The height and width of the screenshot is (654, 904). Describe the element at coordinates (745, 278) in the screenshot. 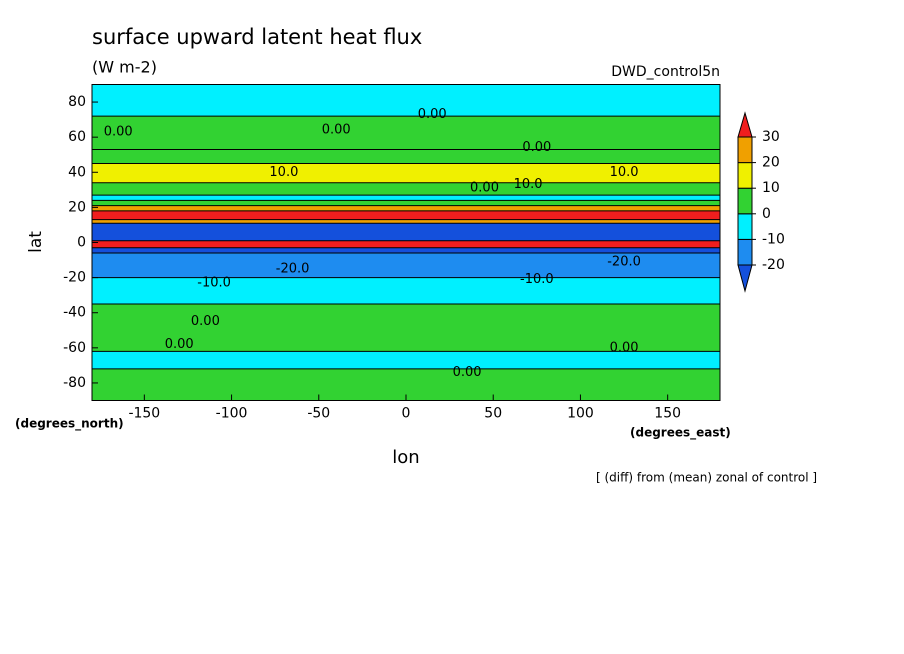

I see `colorbar-bottom` at that location.